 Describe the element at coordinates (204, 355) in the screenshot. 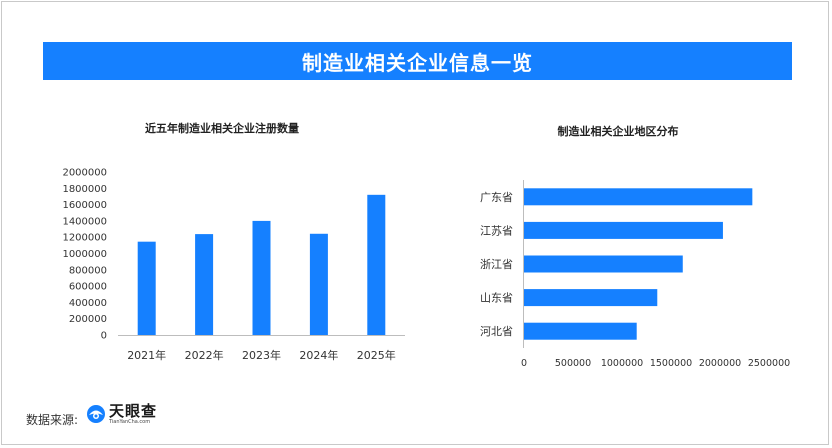

I see `chart1-x-tick-label: 2022年` at that location.